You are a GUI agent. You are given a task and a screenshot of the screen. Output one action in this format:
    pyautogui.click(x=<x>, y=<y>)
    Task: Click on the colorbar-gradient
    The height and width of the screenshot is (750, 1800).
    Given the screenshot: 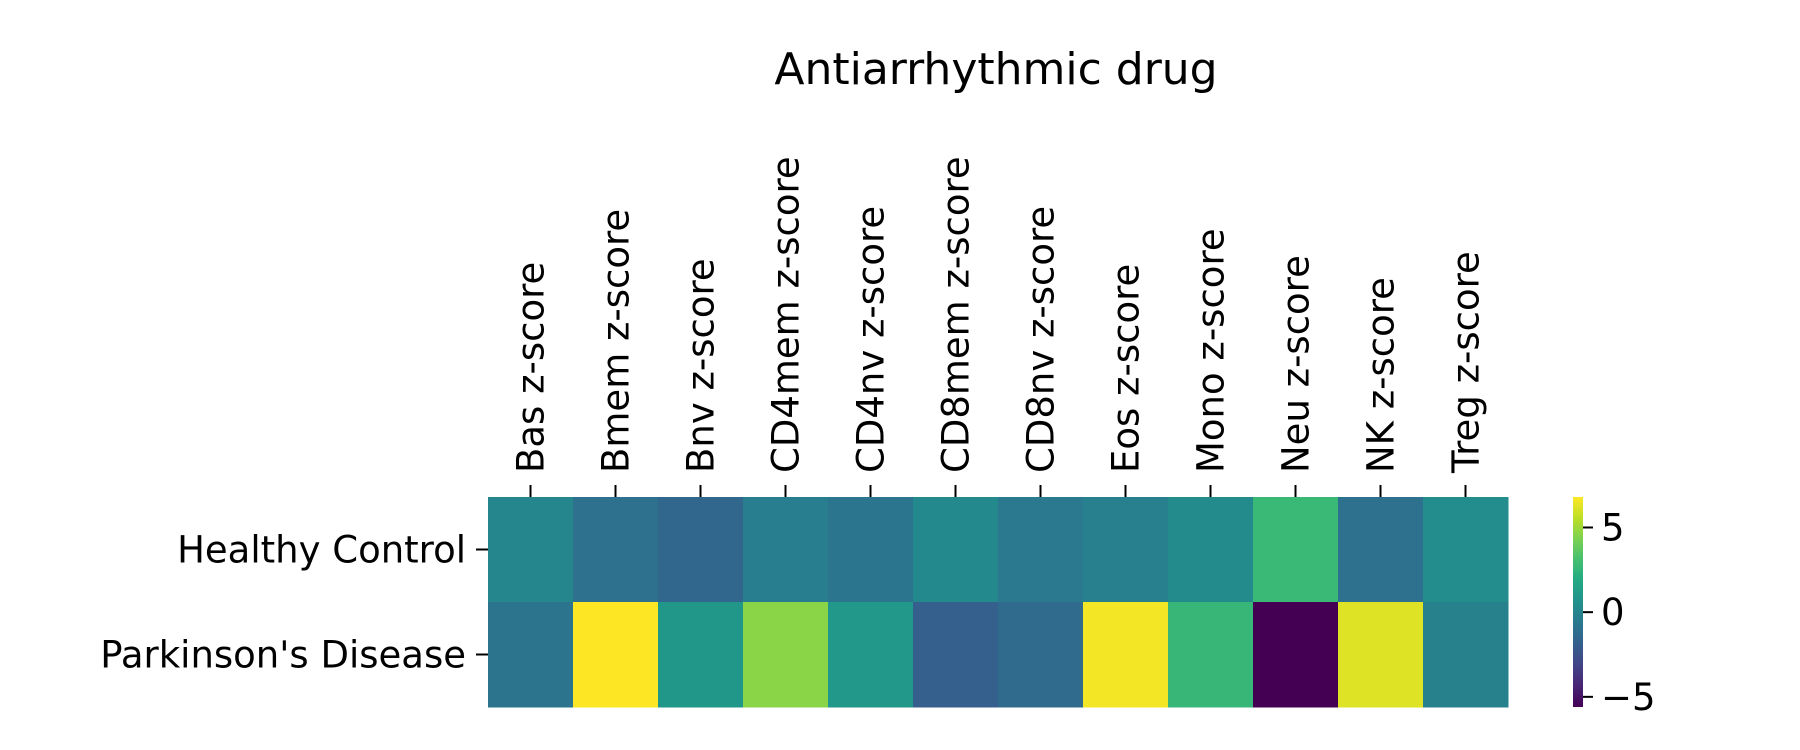 What is the action you would take?
    pyautogui.click(x=1578, y=602)
    